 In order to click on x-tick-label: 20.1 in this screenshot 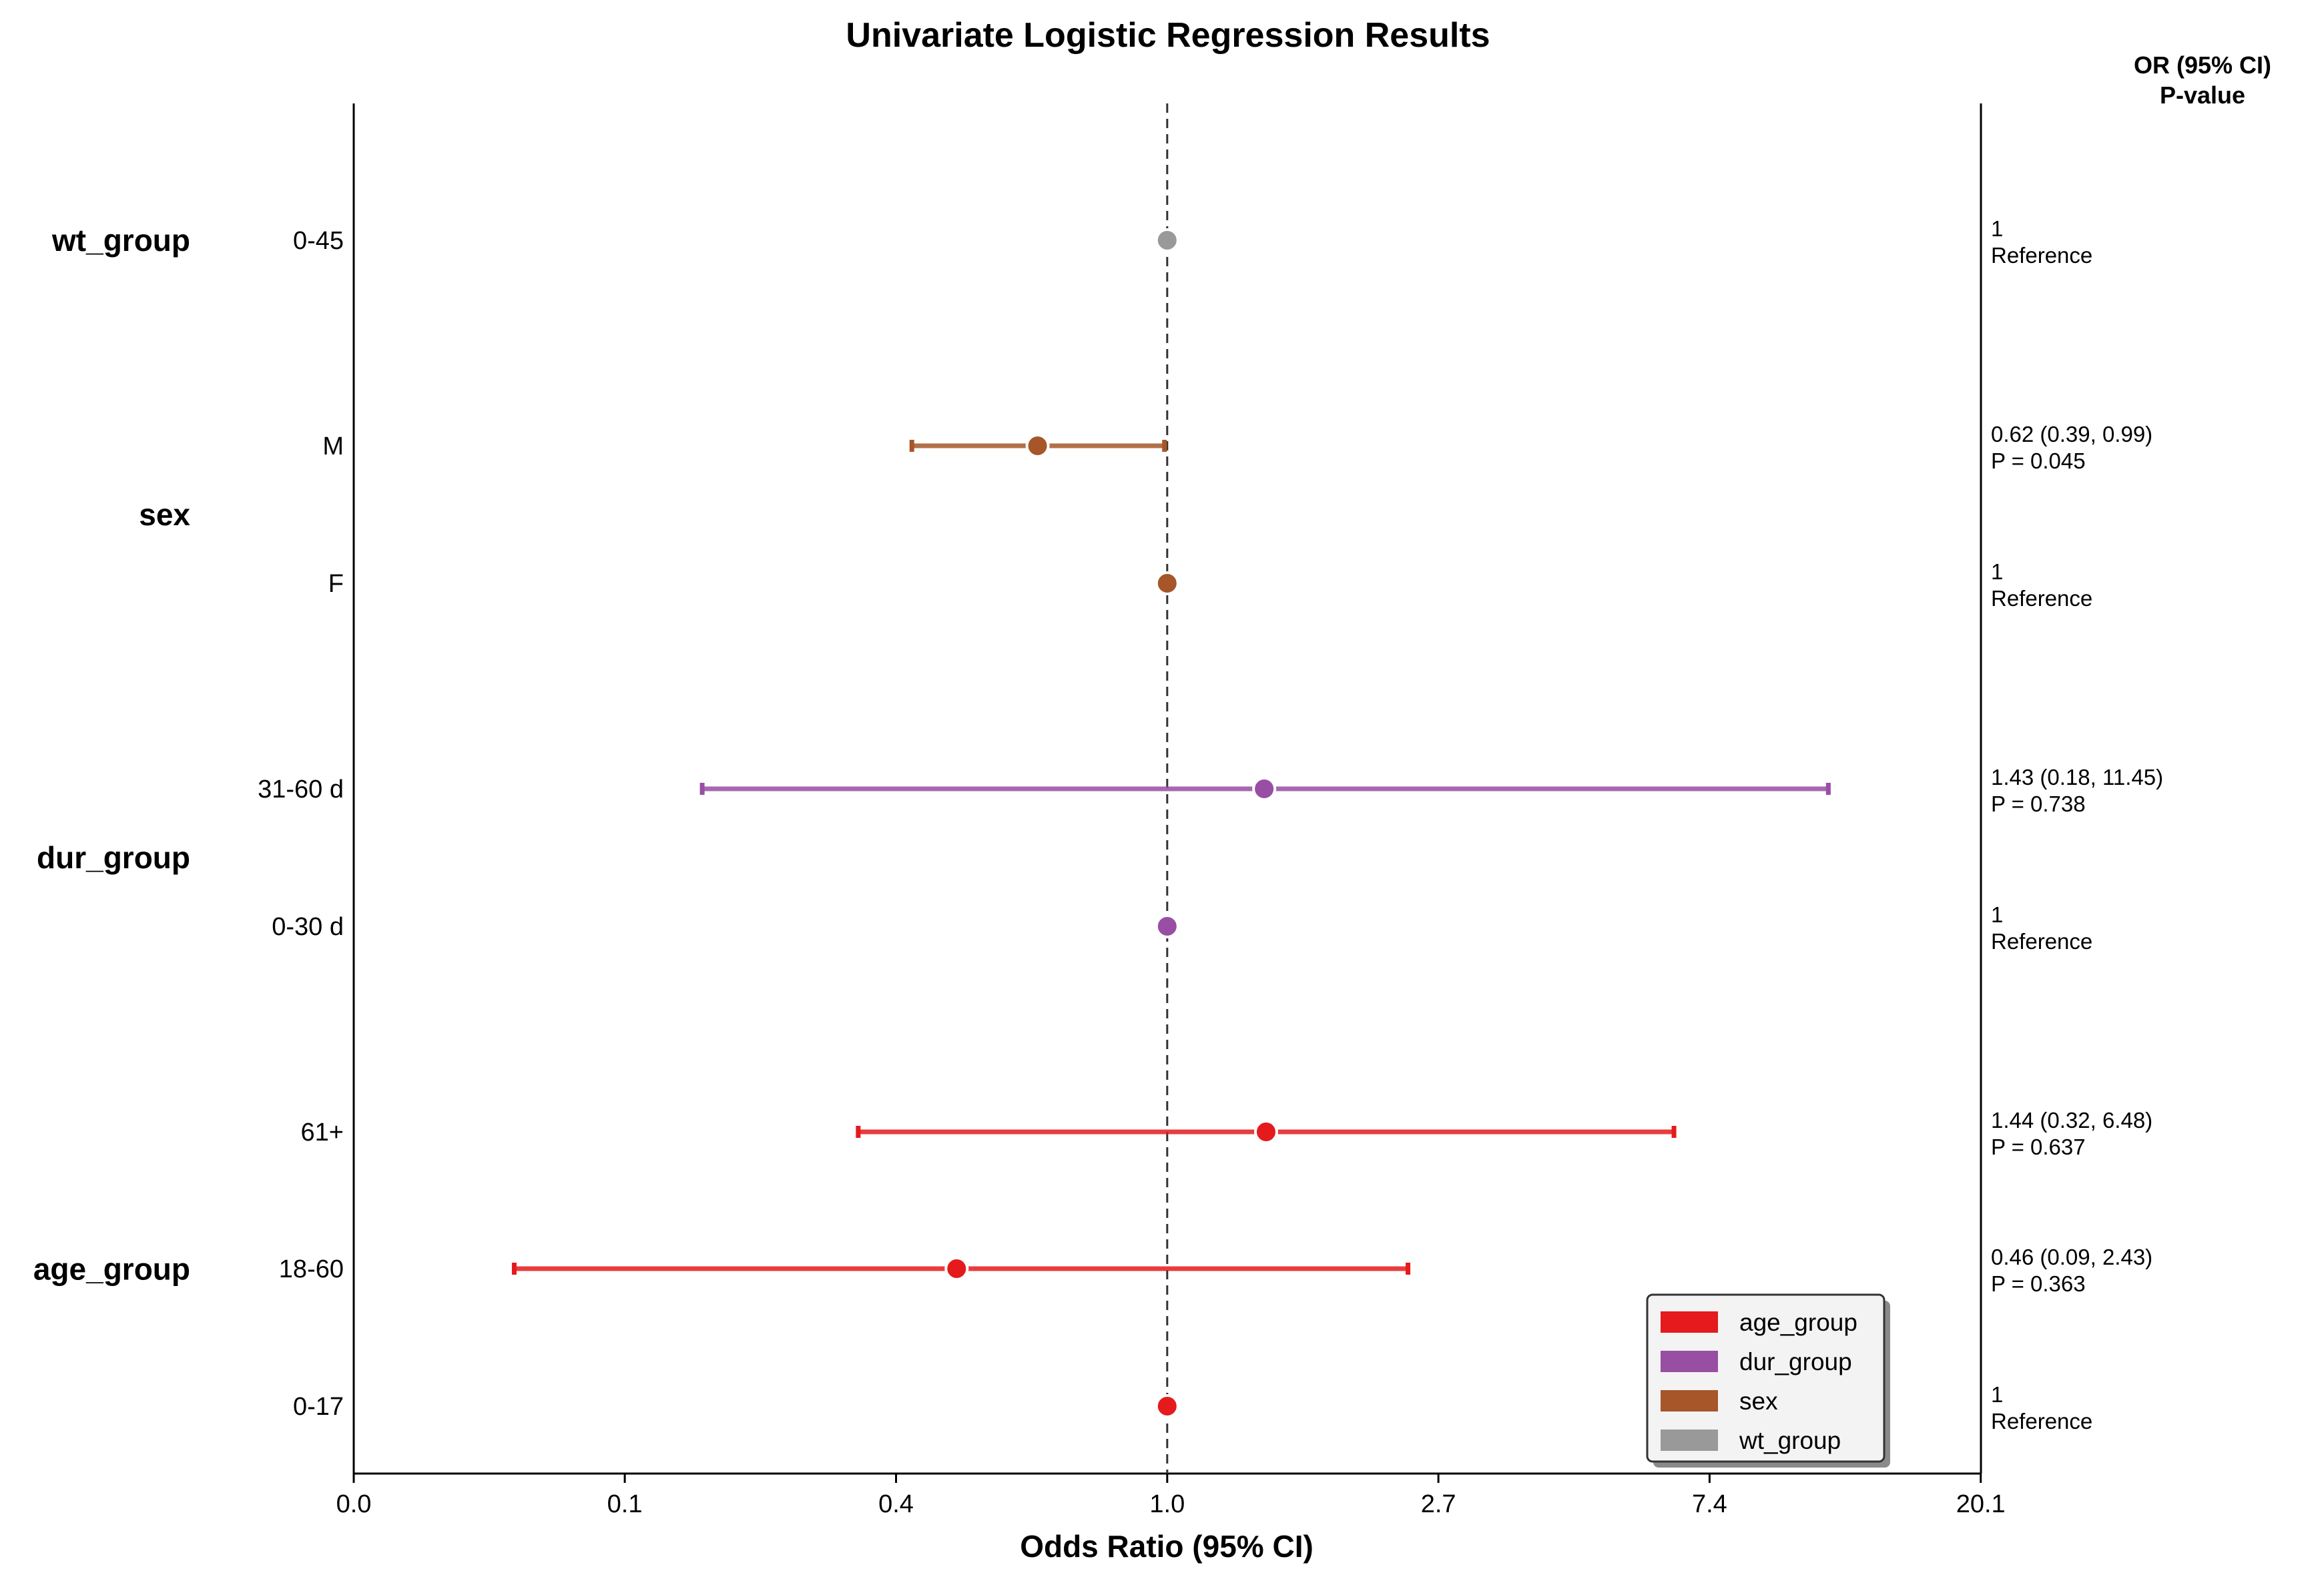, I will do `click(1981, 1504)`.